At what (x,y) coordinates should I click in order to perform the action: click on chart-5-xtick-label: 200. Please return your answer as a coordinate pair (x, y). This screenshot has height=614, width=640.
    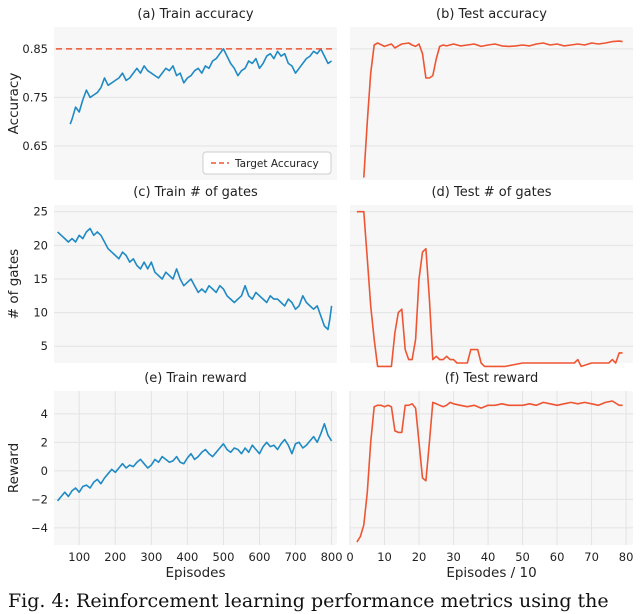
    Looking at the image, I should click on (115, 557).